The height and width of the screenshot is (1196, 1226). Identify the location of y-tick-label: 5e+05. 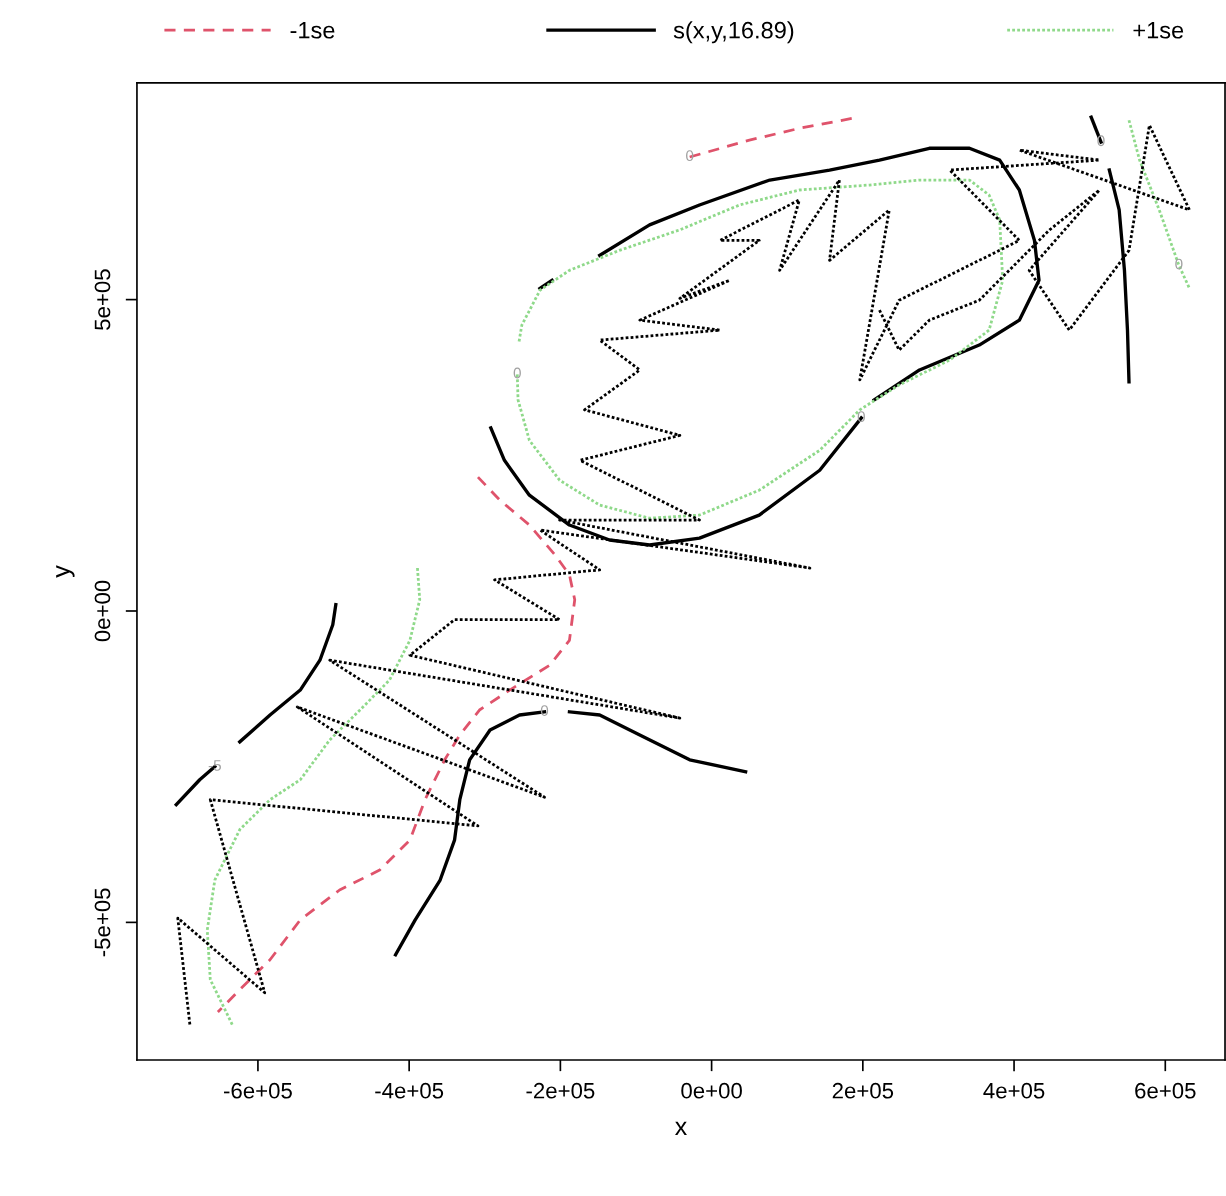
(102, 299).